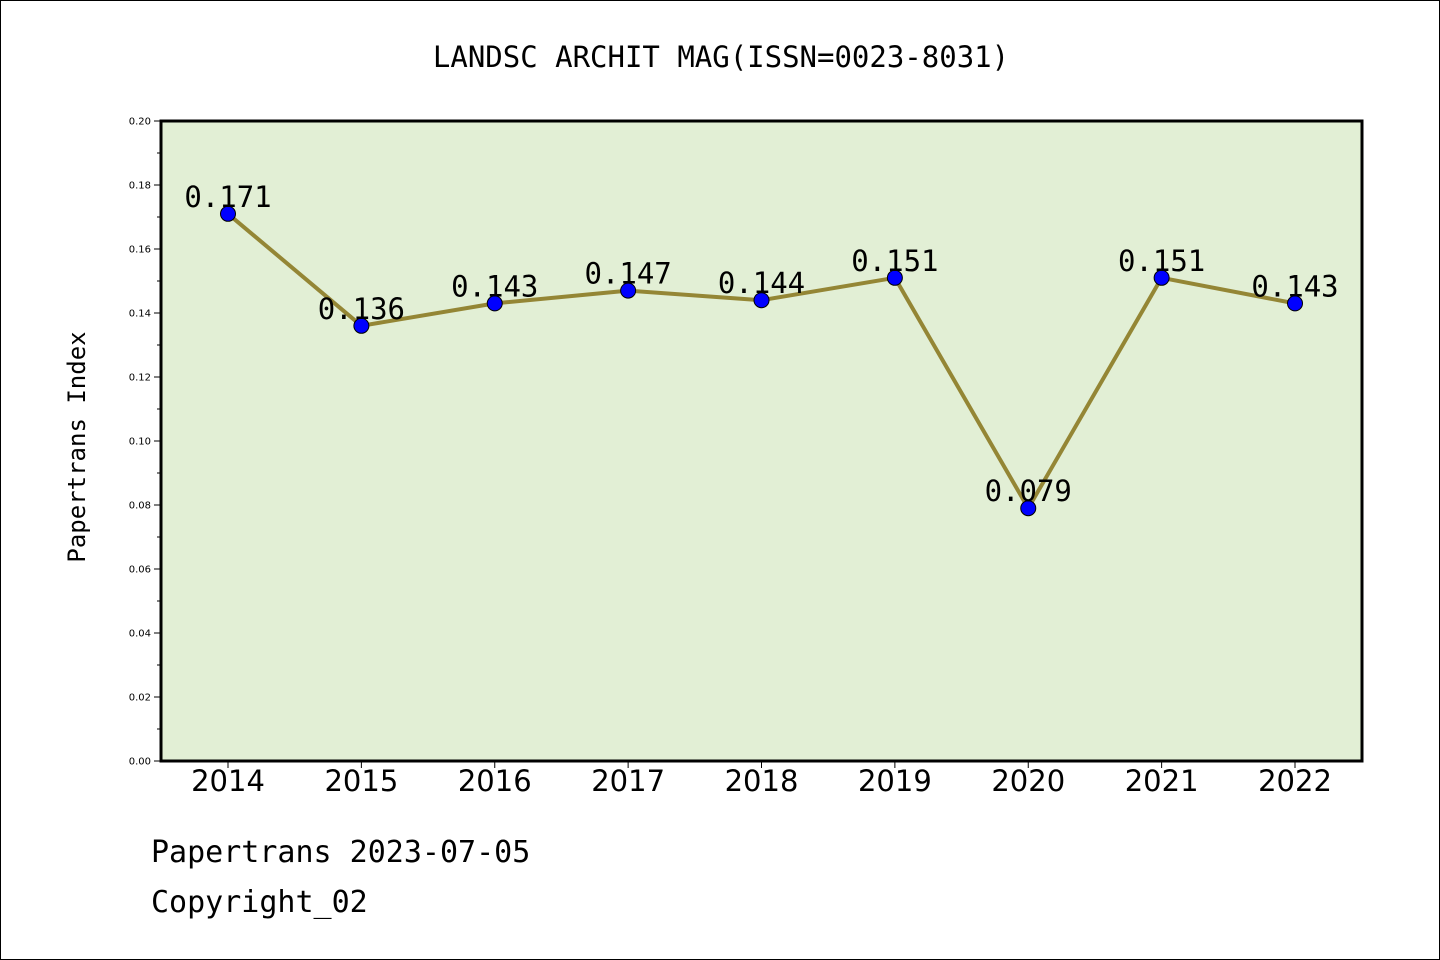 The width and height of the screenshot is (1440, 960). I want to click on footer-source: Papertrans 2023-07-05, so click(341, 852).